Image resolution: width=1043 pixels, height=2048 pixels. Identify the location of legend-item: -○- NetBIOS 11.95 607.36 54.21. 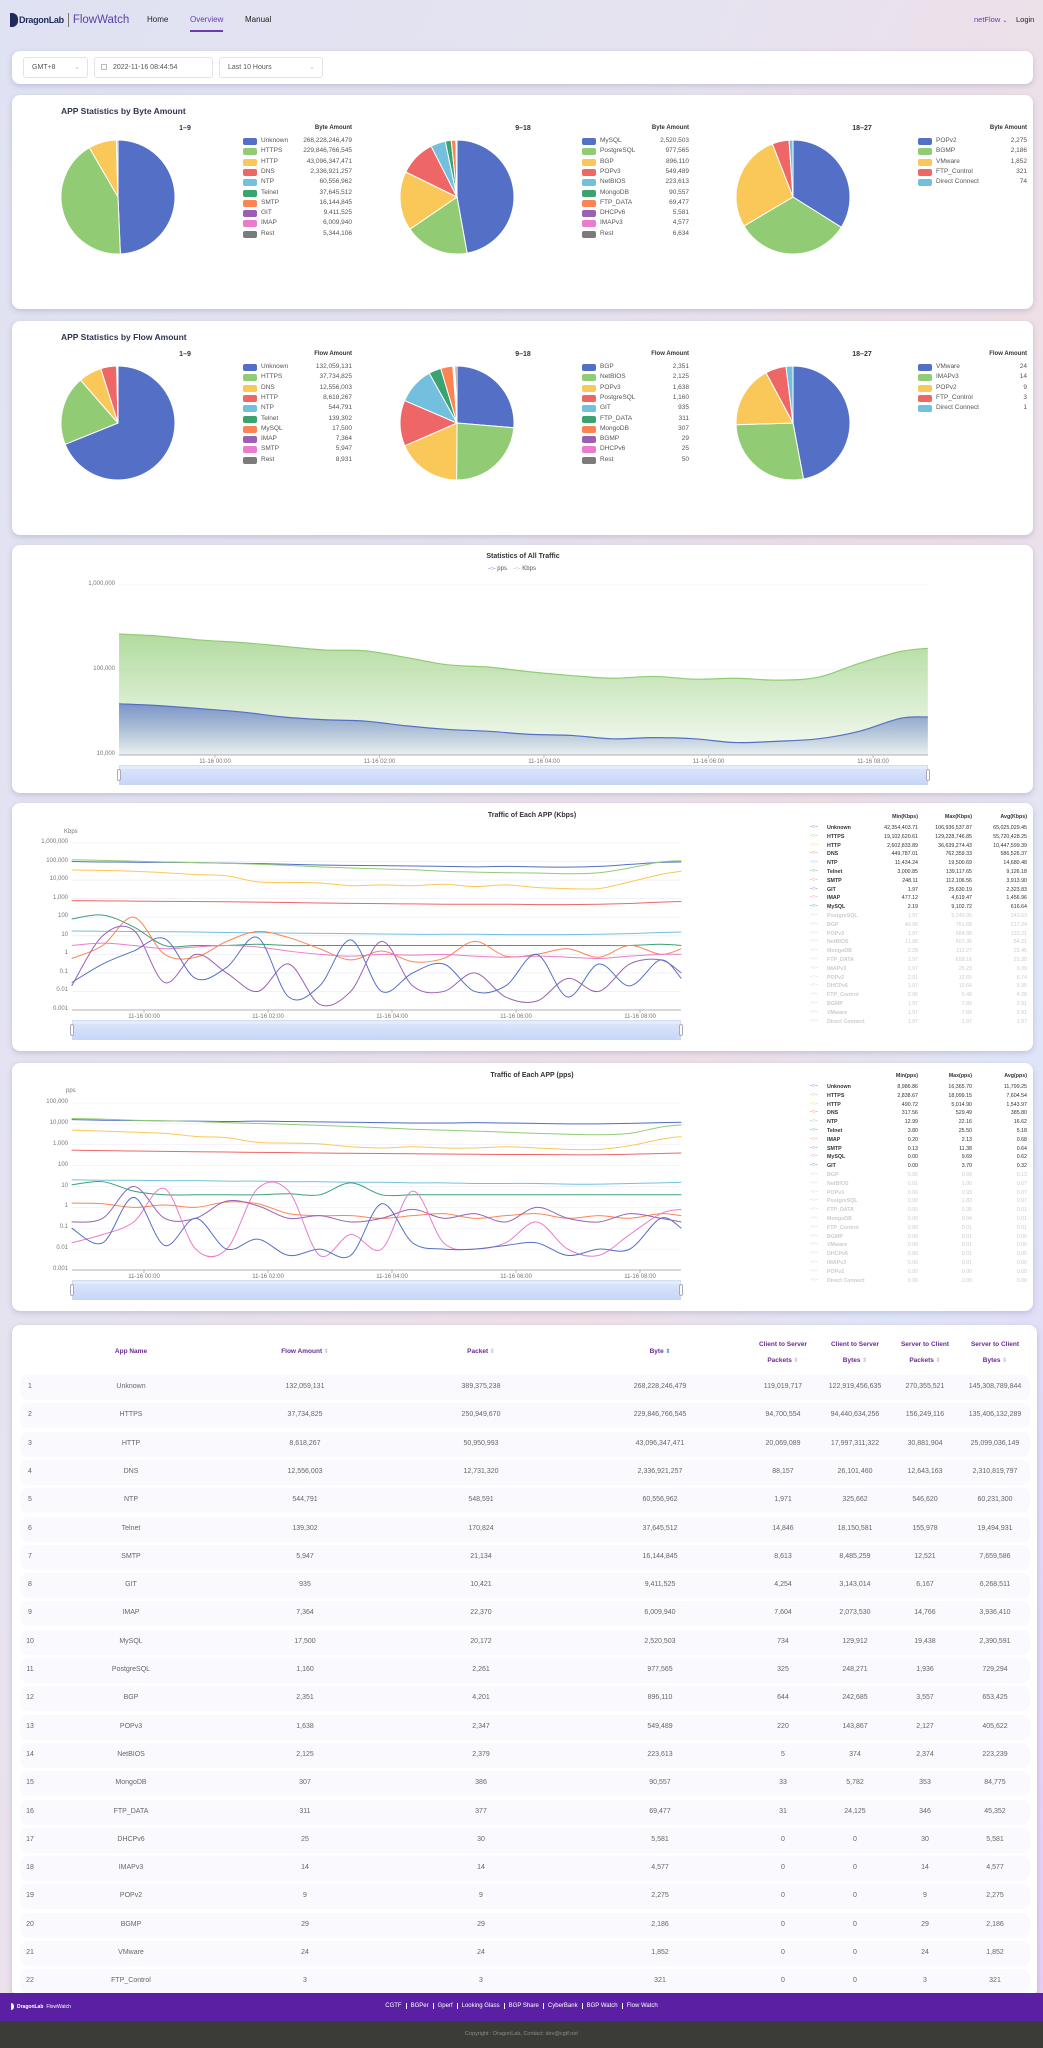
(918, 942).